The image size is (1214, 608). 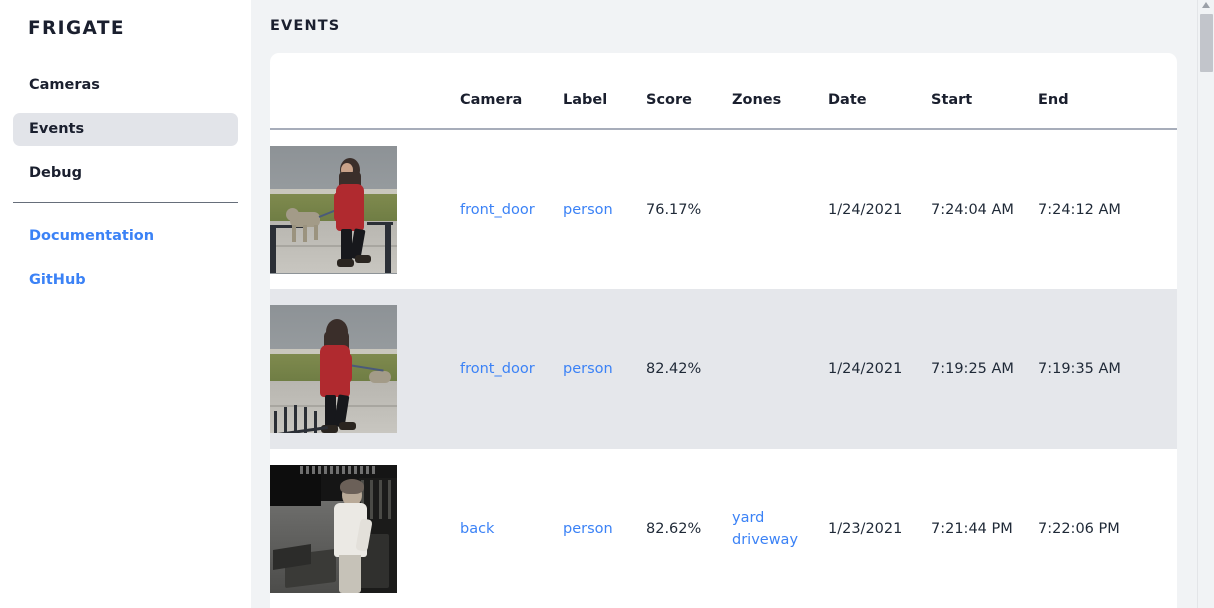 I want to click on sidebar-link-documentation: Documentation, so click(x=125, y=236).